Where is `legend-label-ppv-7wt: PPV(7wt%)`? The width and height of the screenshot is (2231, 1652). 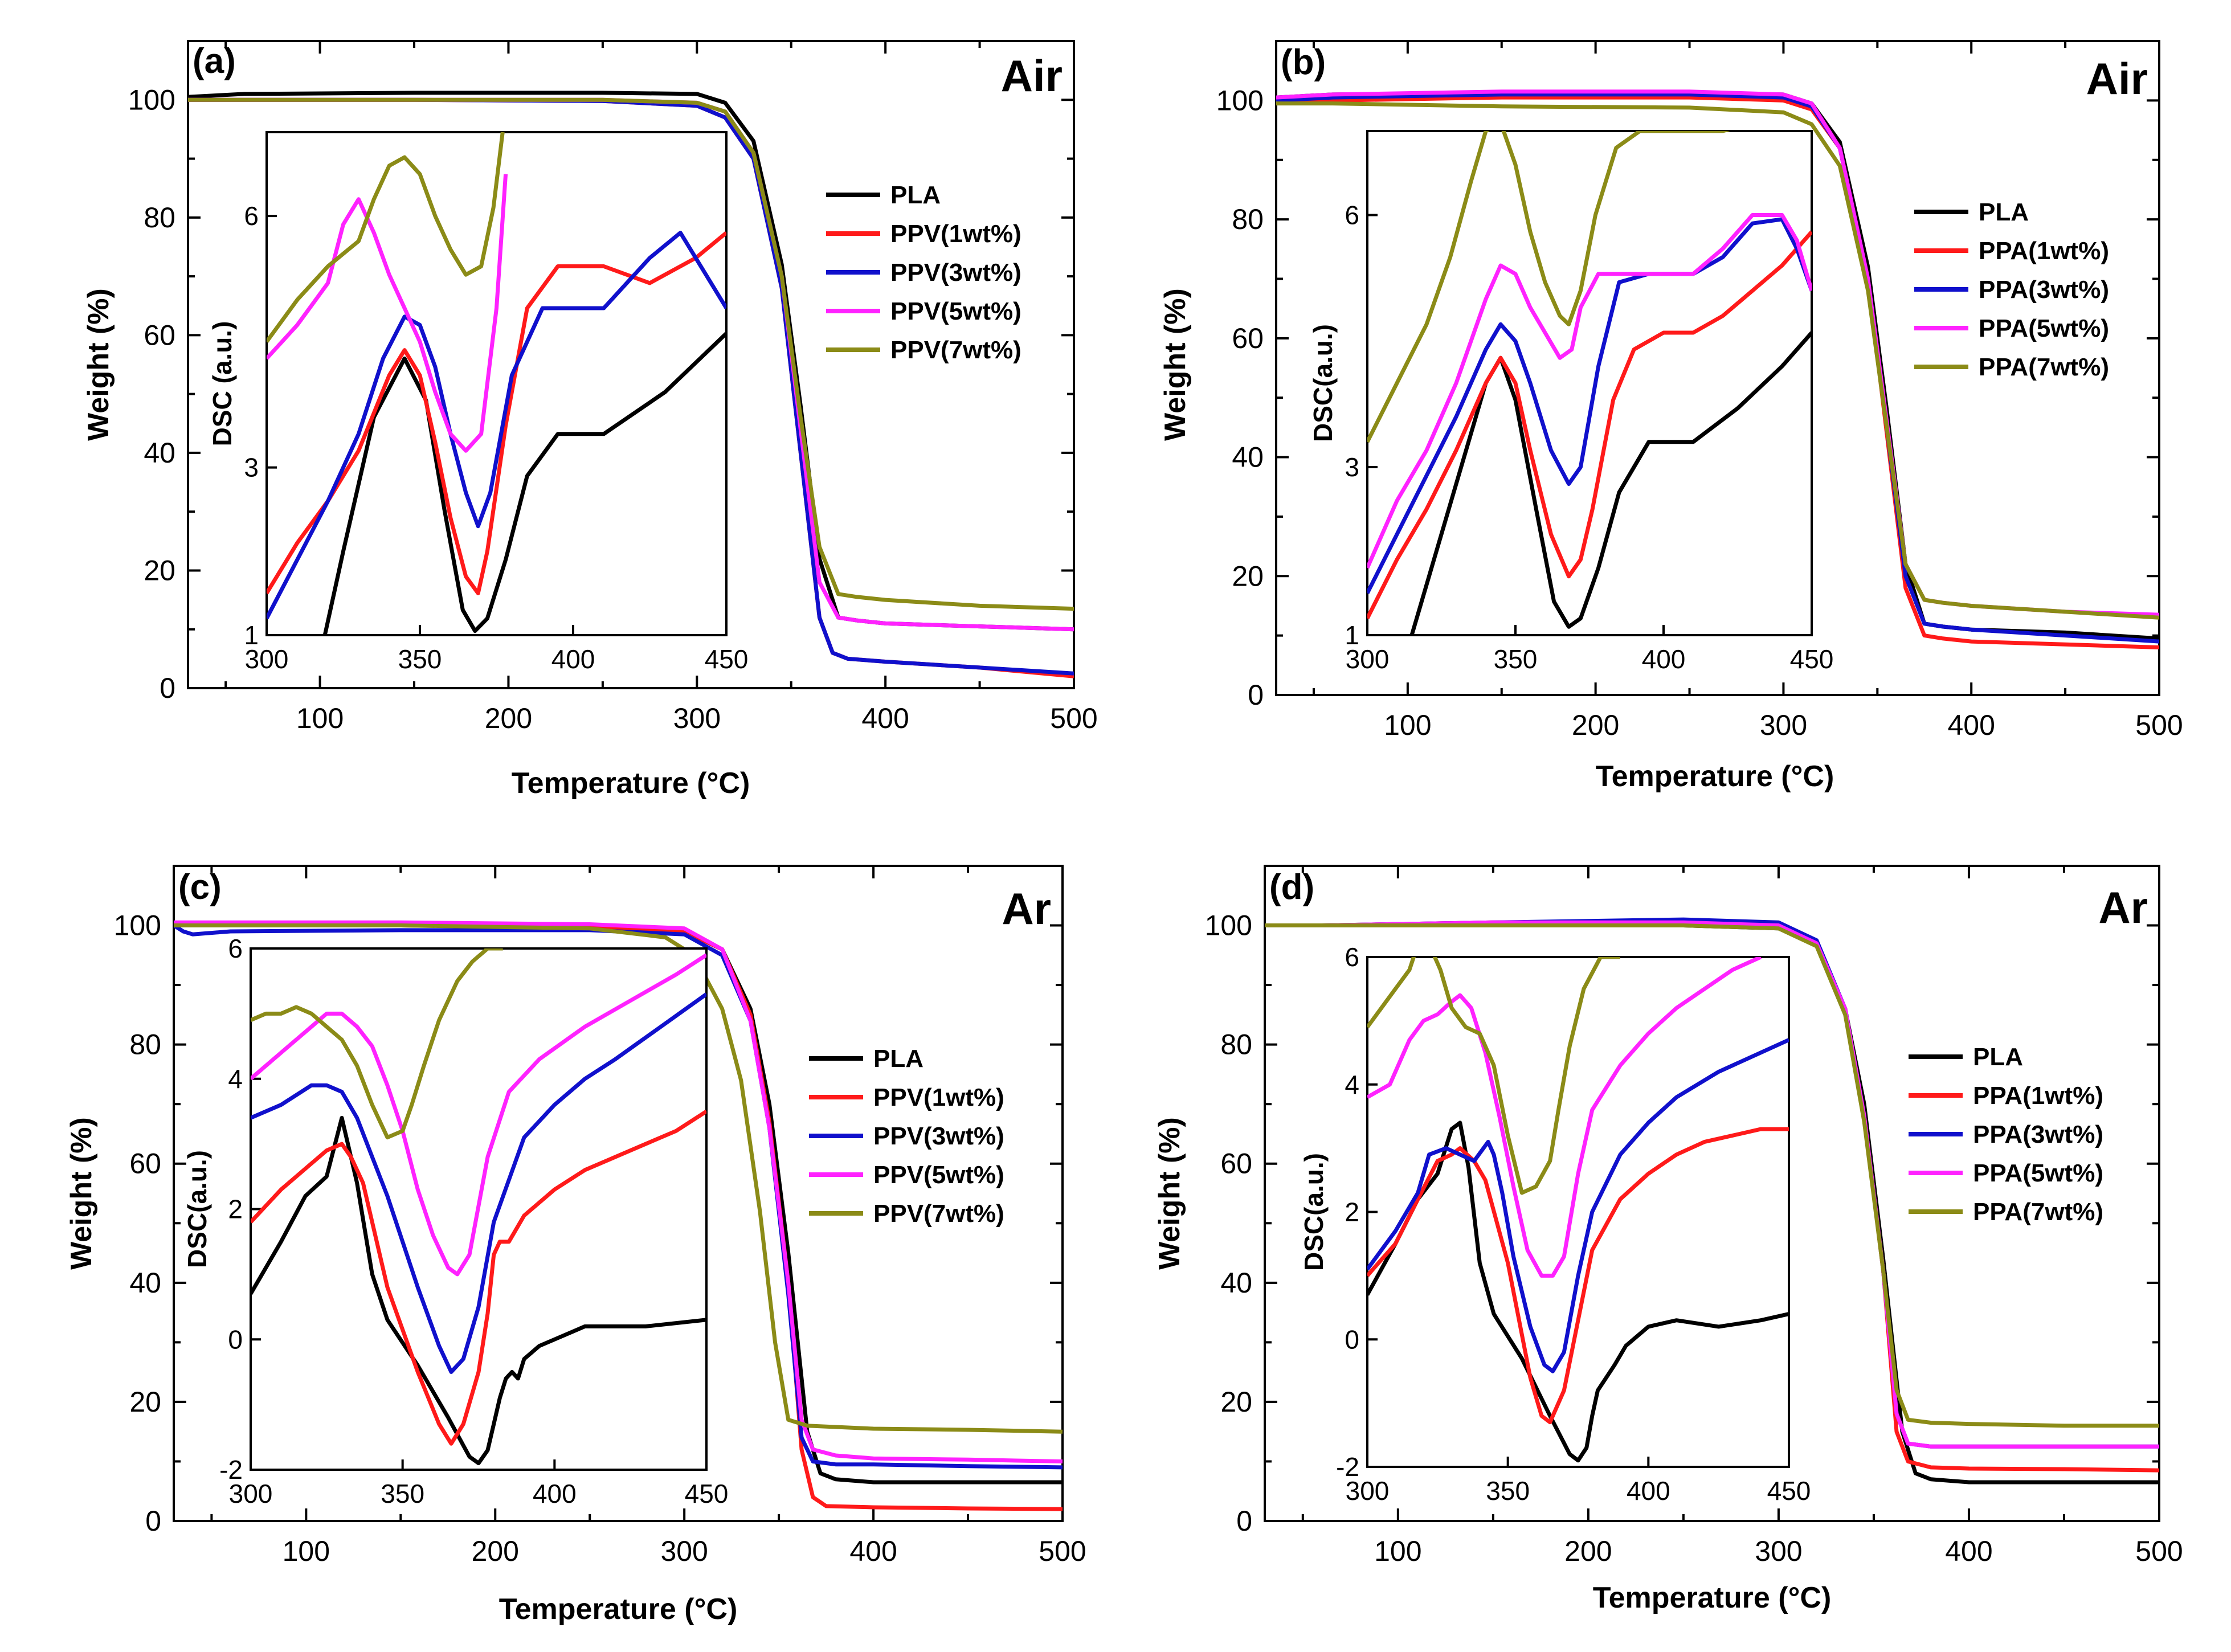
legend-label-ppv-7wt: PPV(7wt%) is located at coordinates (956, 350).